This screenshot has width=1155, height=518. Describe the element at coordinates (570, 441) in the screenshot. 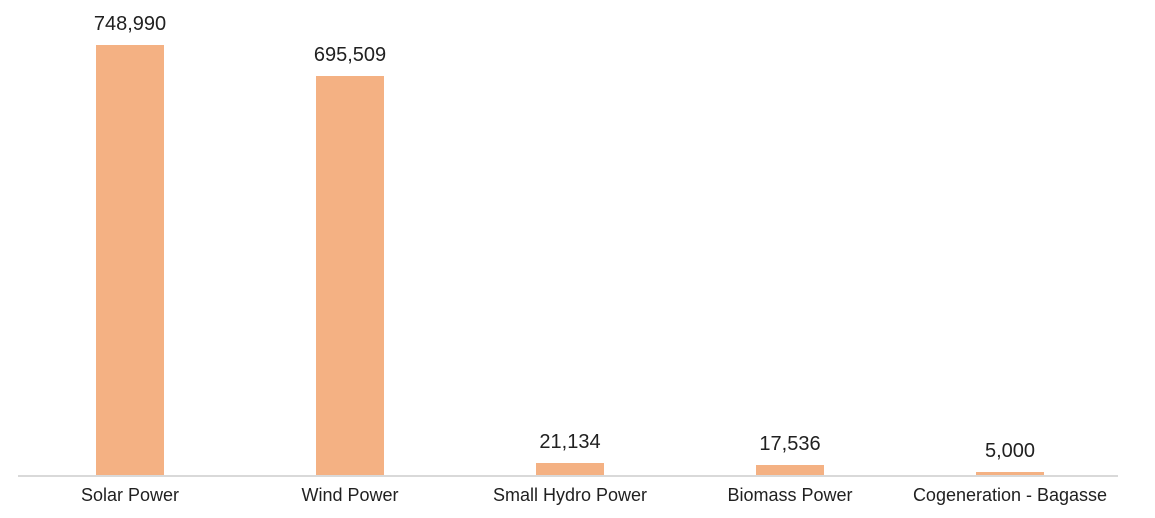

I see `bar-value-label: 21,134` at that location.